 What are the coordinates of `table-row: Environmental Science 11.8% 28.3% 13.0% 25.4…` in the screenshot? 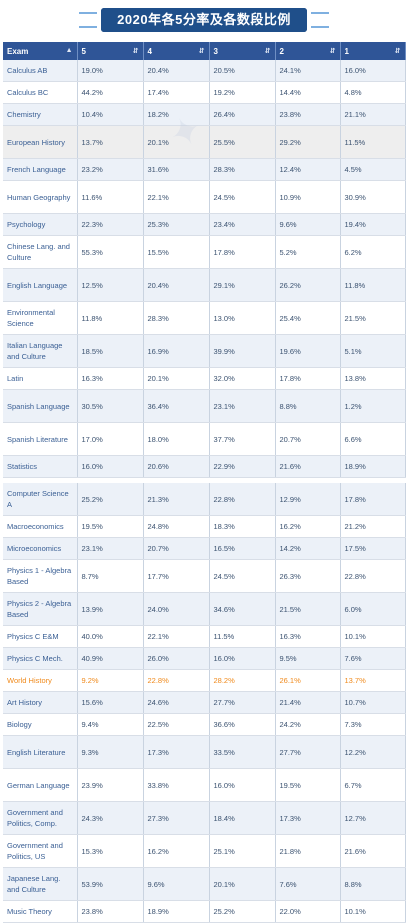 It's located at (204, 318).